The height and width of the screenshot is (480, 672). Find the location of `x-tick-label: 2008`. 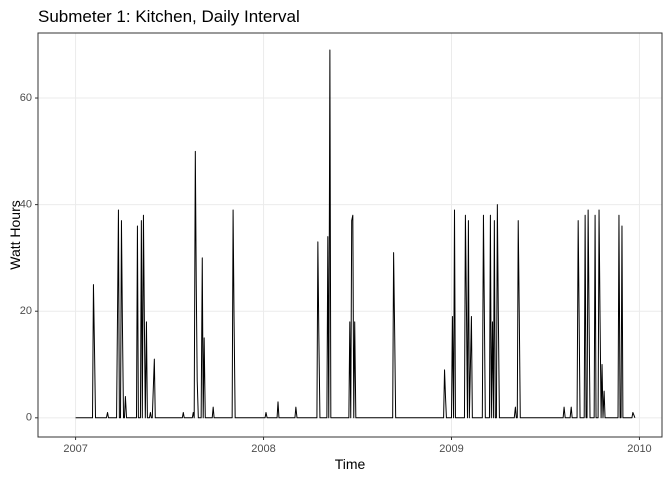

x-tick-label: 2008 is located at coordinates (263, 449).